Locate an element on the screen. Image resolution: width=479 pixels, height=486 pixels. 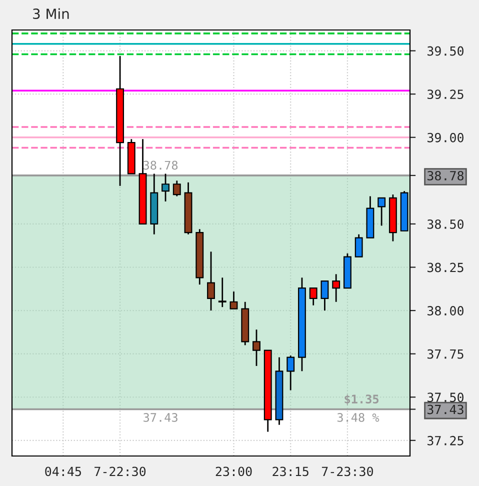
y-tick-label: 37.25 is located at coordinates (446, 441).